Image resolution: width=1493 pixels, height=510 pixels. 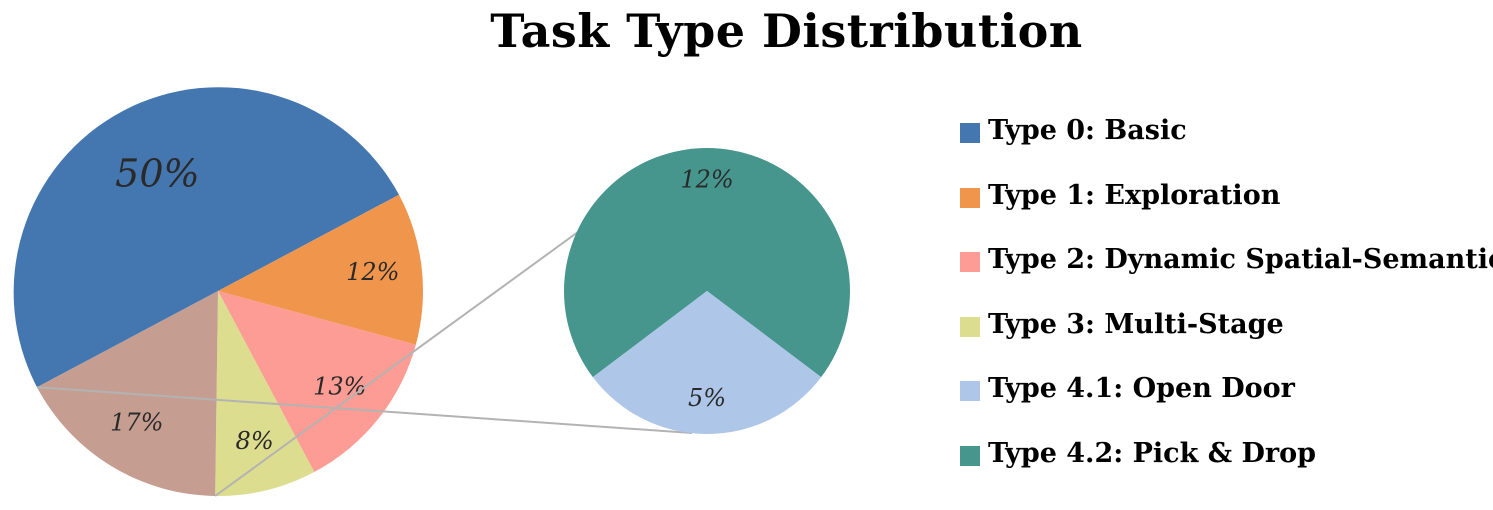 What do you see at coordinates (1087, 130) in the screenshot?
I see `legend-label: Type 0: Basic` at bounding box center [1087, 130].